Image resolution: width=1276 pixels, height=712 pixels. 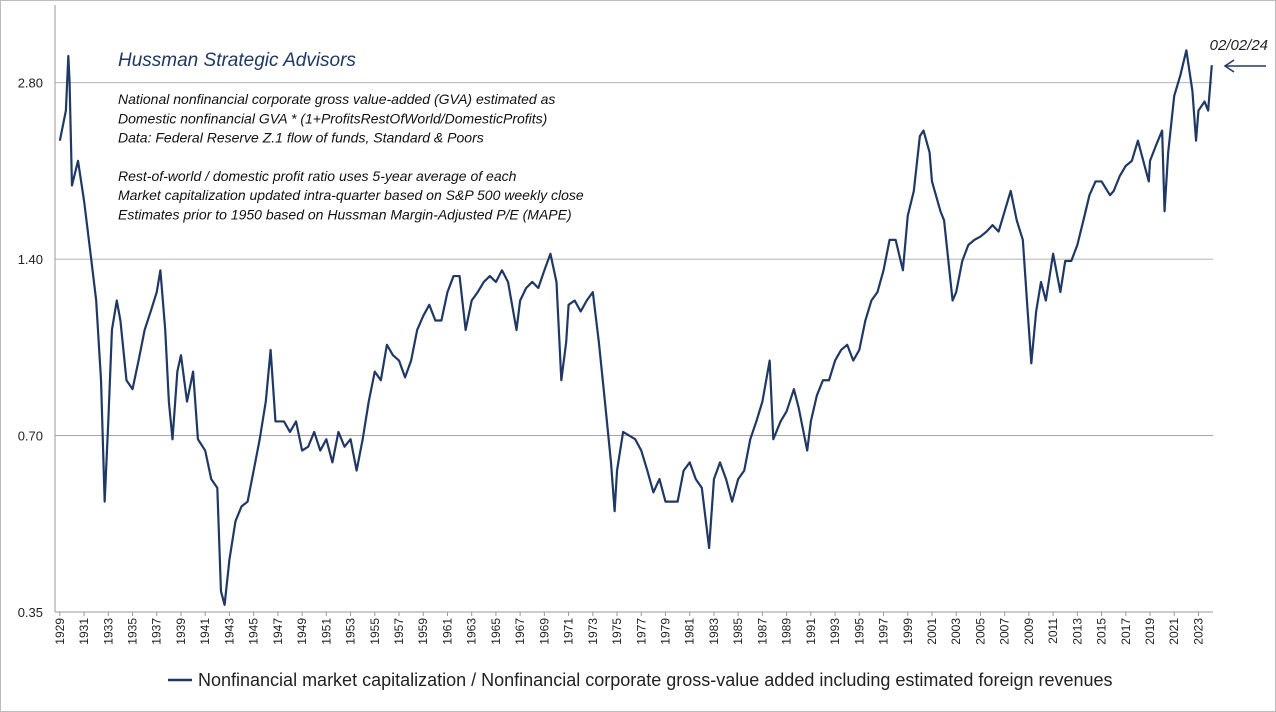 I want to click on chart-title: Hussman Strategic Advisors, so click(x=237, y=60).